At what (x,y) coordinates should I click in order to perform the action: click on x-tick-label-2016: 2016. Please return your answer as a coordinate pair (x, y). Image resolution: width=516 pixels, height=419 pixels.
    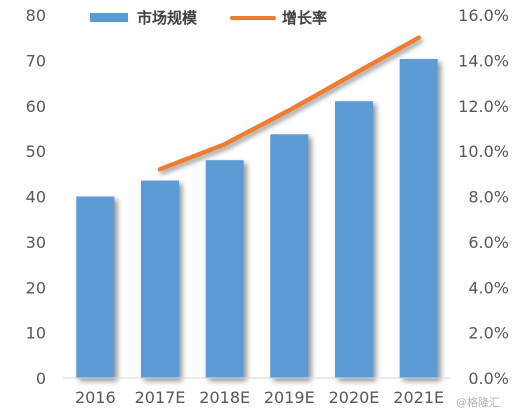
    Looking at the image, I should click on (95, 397).